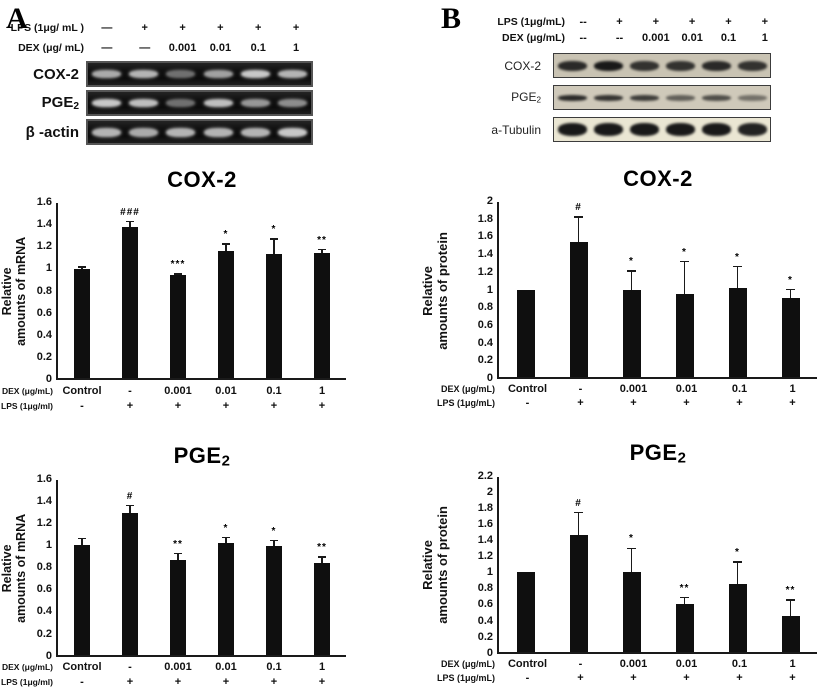 The height and width of the screenshot is (690, 825). Describe the element at coordinates (76, 106) in the screenshot. I see `subscript-text: 2` at that location.